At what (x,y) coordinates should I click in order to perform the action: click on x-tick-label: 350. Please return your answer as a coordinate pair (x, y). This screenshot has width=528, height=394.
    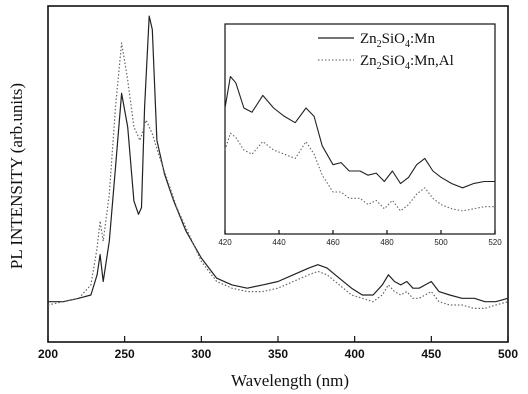
    Looking at the image, I should click on (278, 354).